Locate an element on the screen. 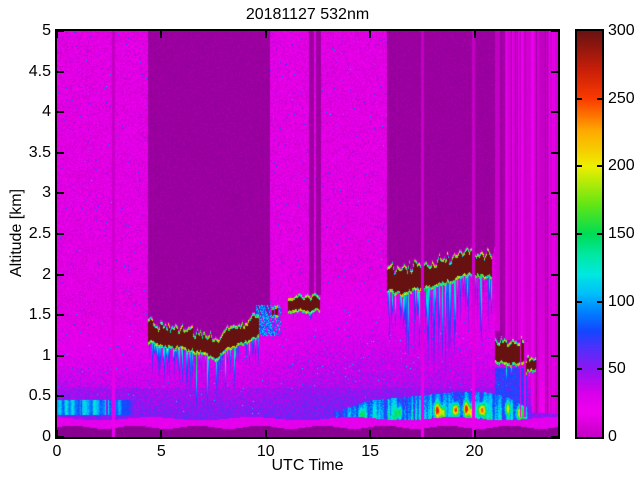 This screenshot has width=640, height=480. chart-title: 20181127 532nm is located at coordinates (307, 14).